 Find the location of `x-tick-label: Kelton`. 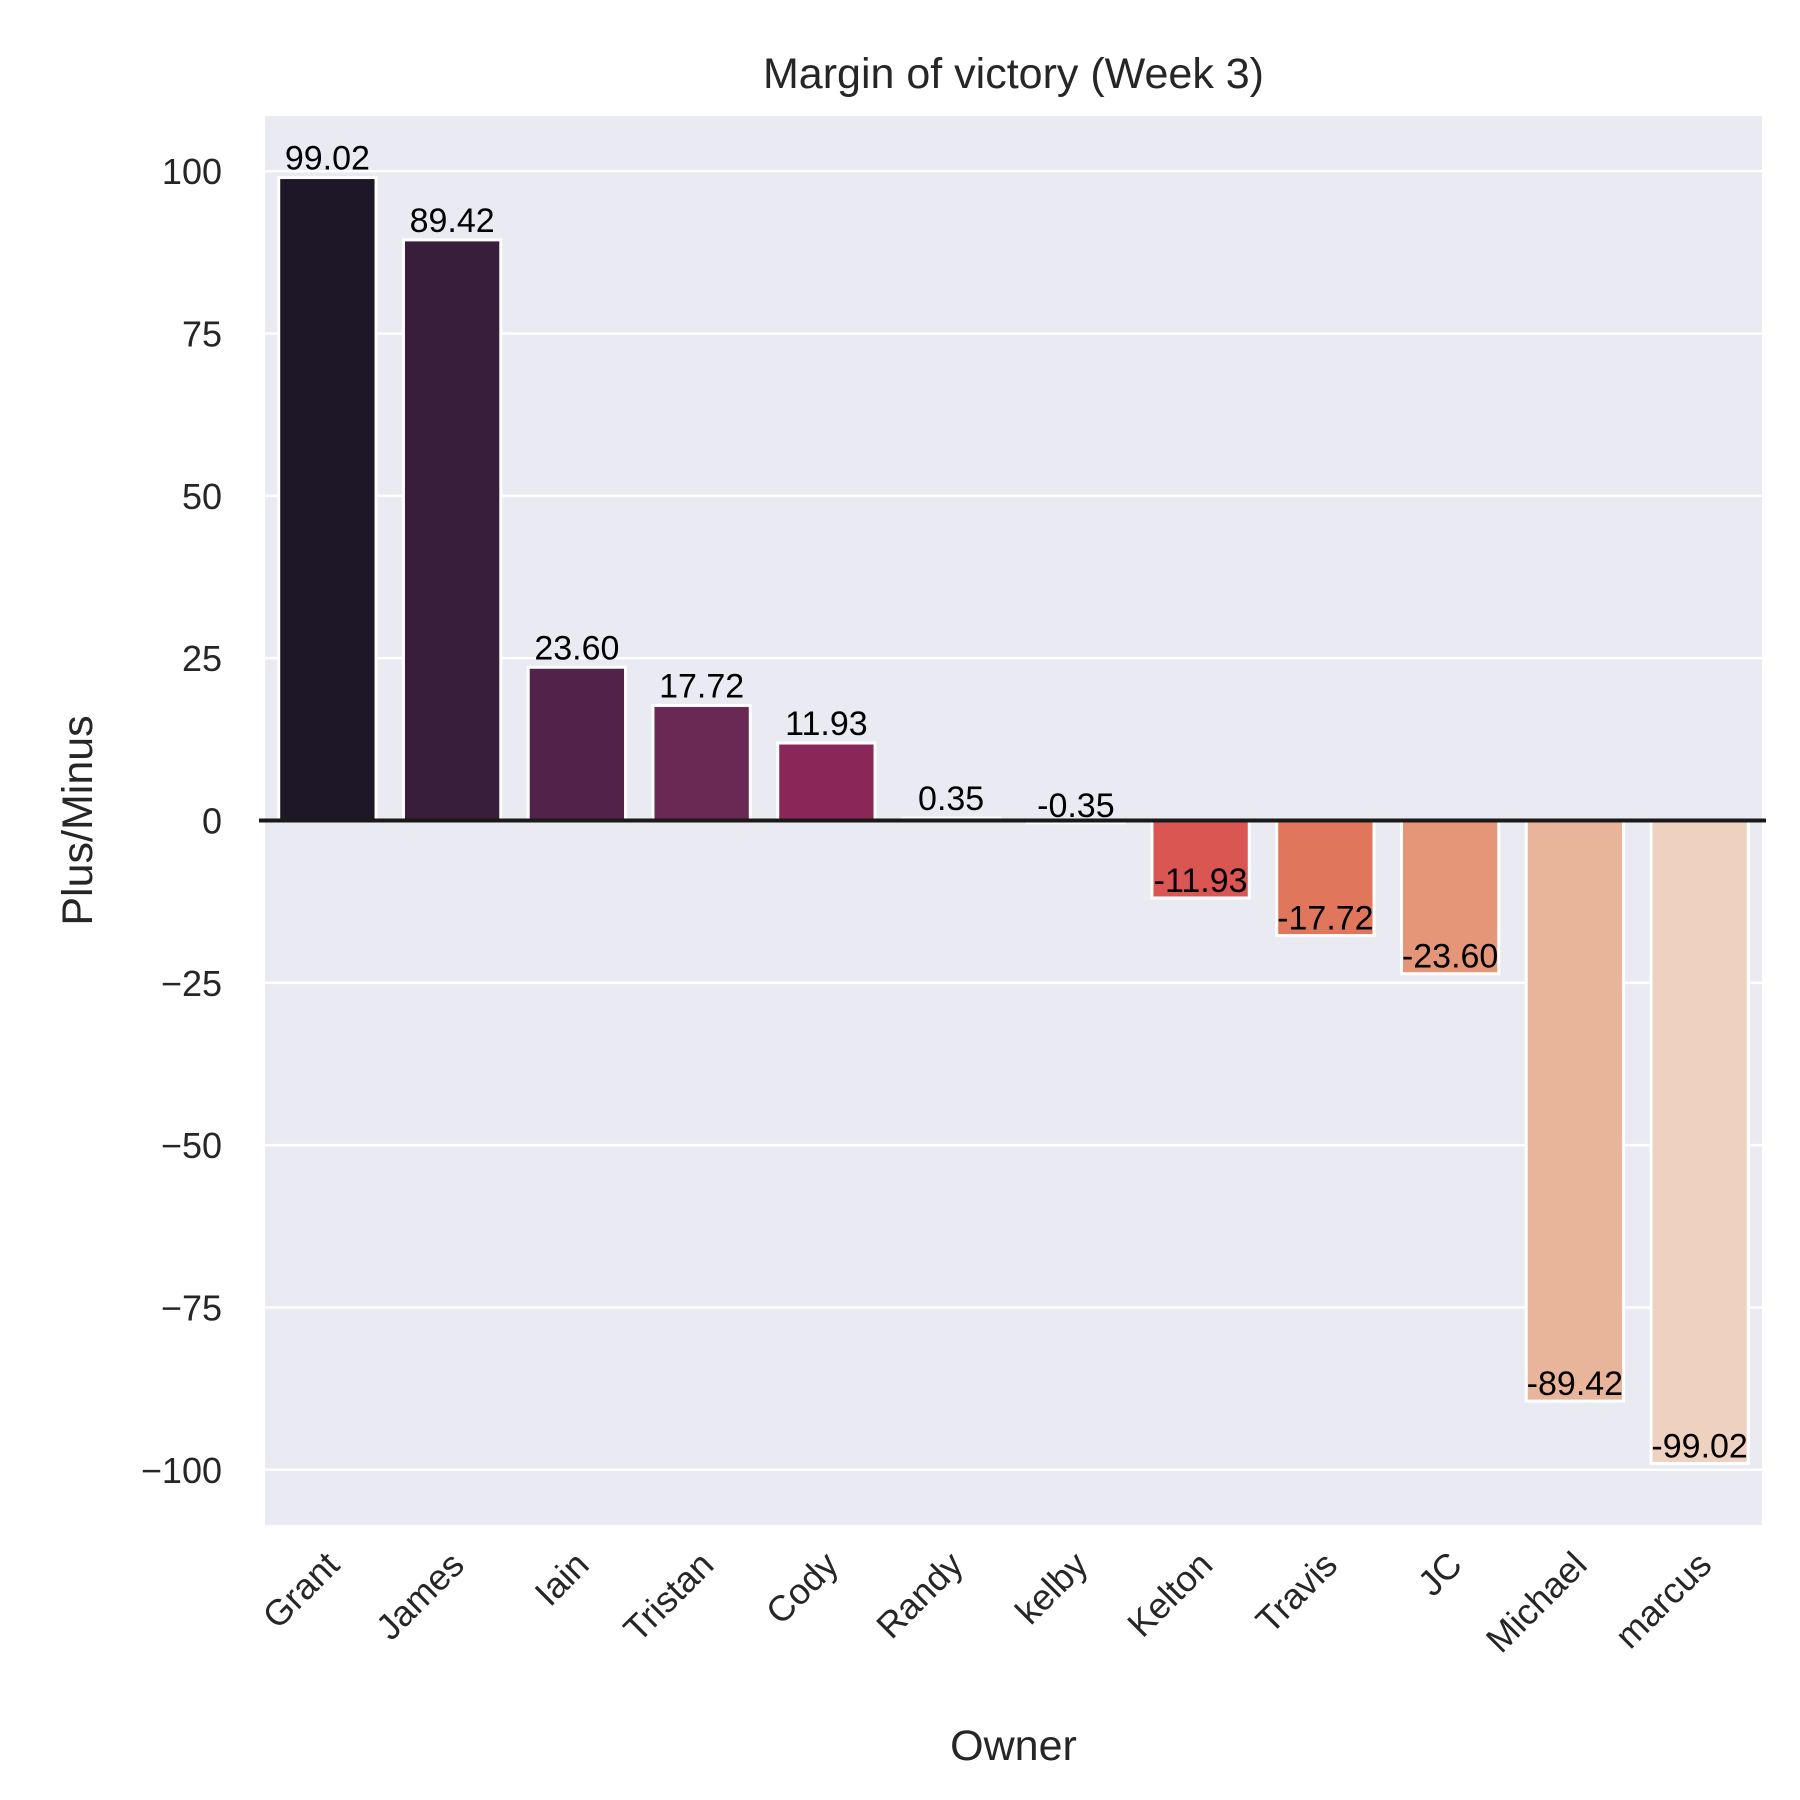

x-tick-label: Kelton is located at coordinates (1169, 1594).